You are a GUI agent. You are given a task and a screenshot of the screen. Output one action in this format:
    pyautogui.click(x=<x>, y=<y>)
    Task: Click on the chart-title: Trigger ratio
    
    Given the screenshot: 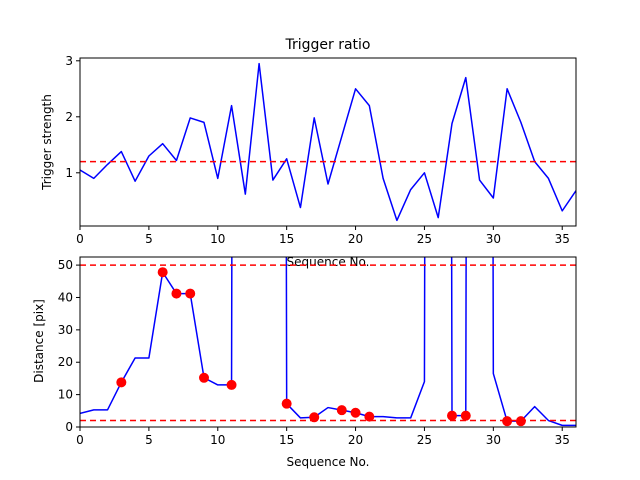 What is the action you would take?
    pyautogui.click(x=327, y=45)
    